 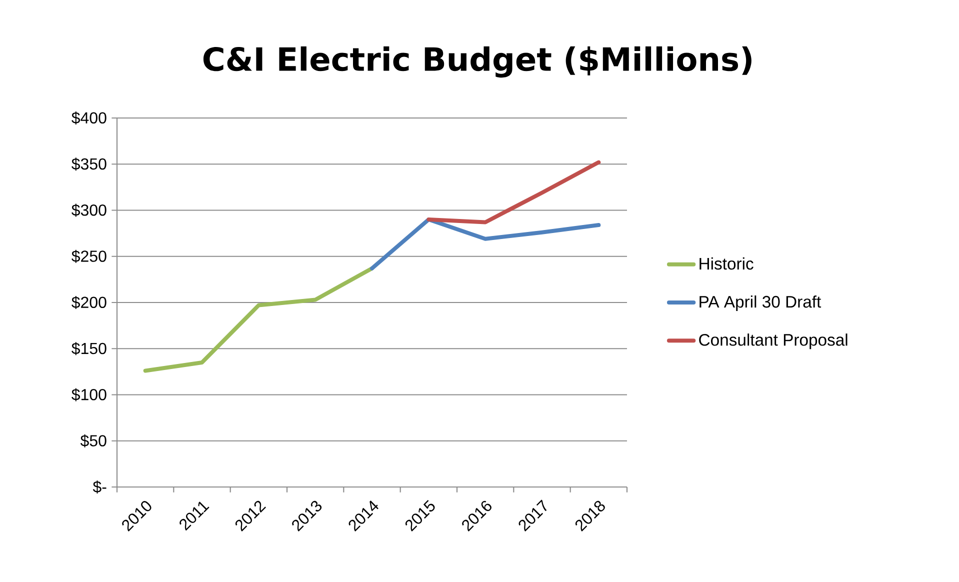 What do you see at coordinates (99, 487) in the screenshot?
I see `y-tick-label: $-` at bounding box center [99, 487].